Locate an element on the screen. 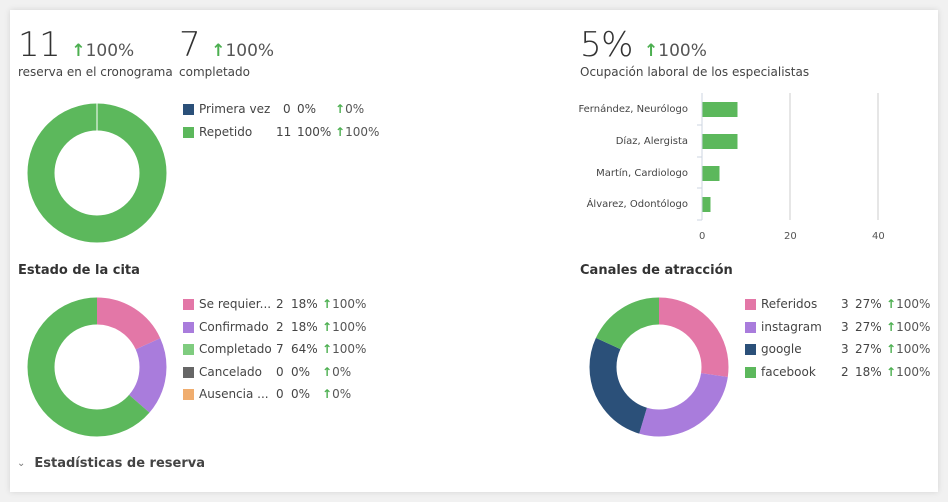 The width and height of the screenshot is (948, 502). legend-pct: 100% is located at coordinates (314, 132).